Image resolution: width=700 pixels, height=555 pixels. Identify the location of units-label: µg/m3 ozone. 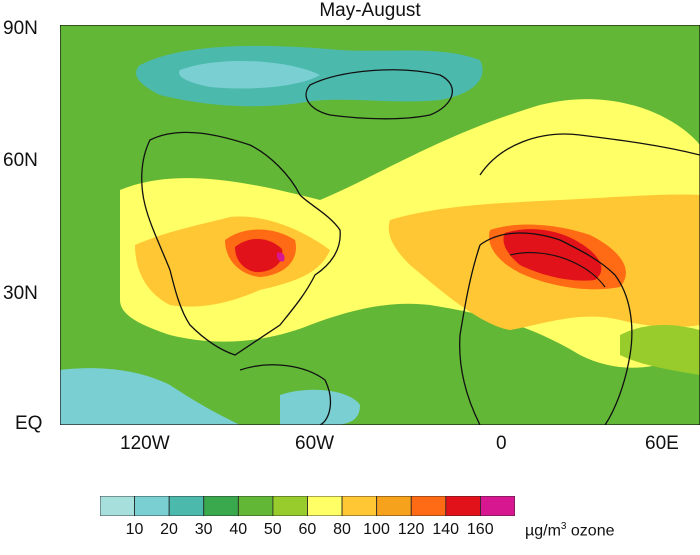
(570, 530).